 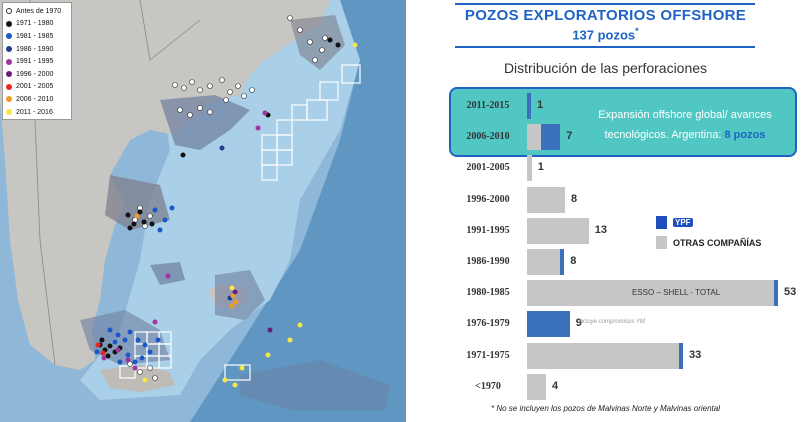 What do you see at coordinates (488, 324) in the screenshot?
I see `category-label: 1976-1979` at bounding box center [488, 324].